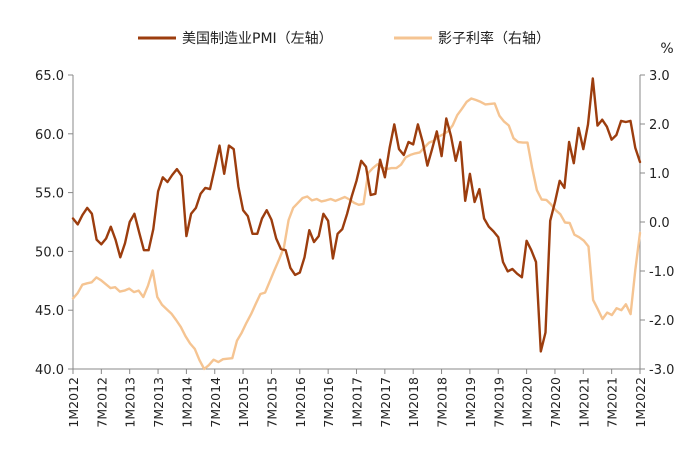 Image resolution: width=700 pixels, height=468 pixels. Describe the element at coordinates (357, 402) in the screenshot. I see `x-tick-label: 1M2017` at that location.